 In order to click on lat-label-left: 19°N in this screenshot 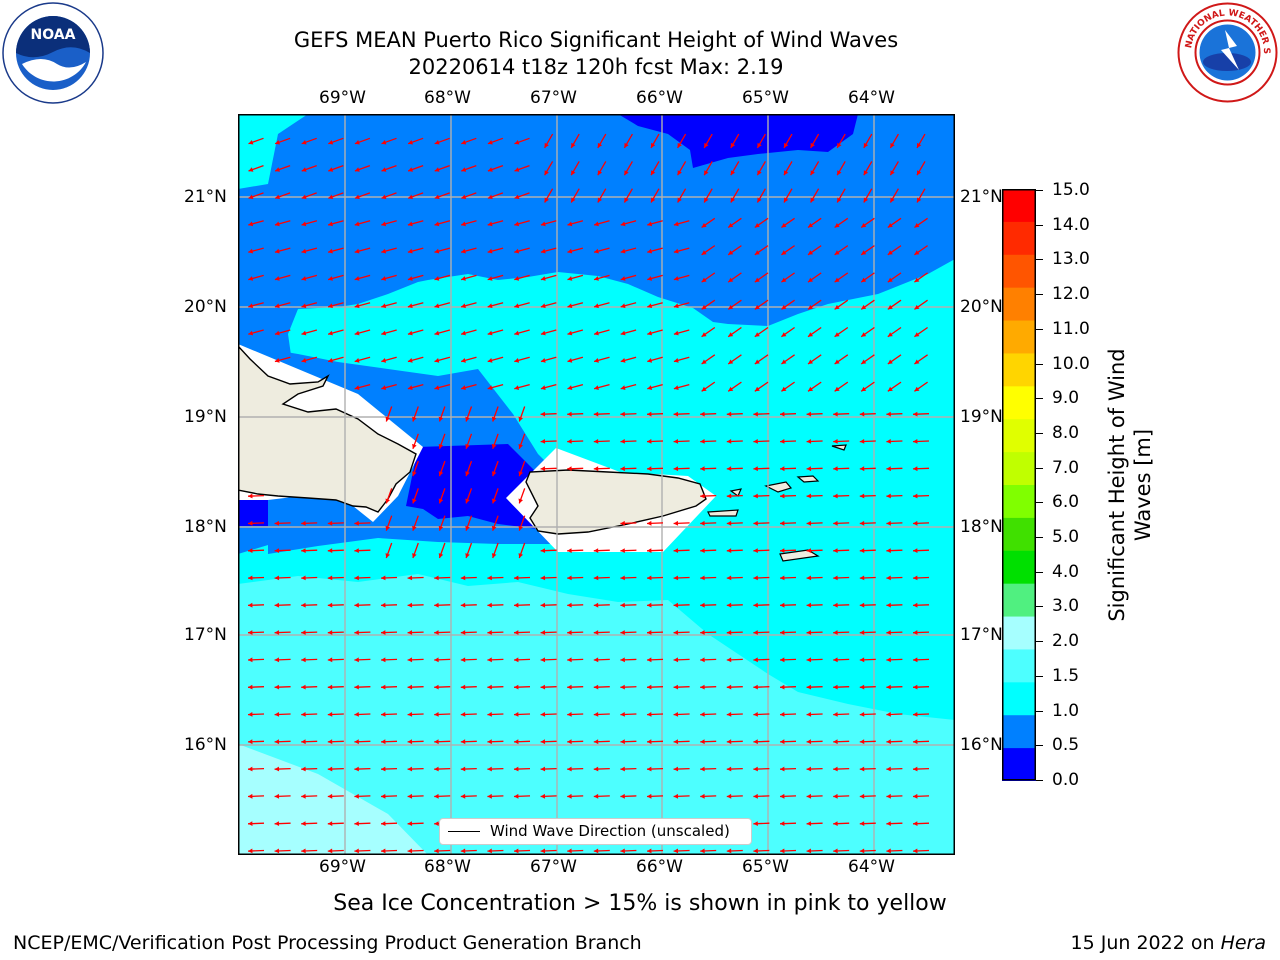, I will do `click(205, 417)`.